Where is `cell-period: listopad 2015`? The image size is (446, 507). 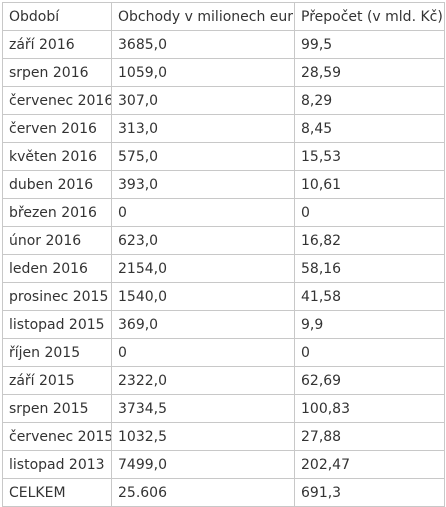 cell-period: listopad 2015 is located at coordinates (57, 324).